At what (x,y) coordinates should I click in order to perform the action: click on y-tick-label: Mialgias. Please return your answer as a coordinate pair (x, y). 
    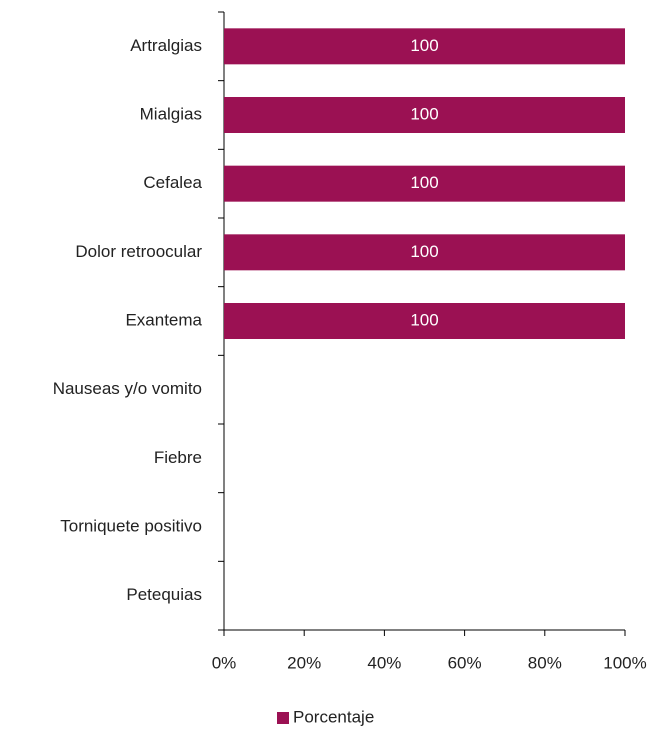
    Looking at the image, I should click on (171, 113).